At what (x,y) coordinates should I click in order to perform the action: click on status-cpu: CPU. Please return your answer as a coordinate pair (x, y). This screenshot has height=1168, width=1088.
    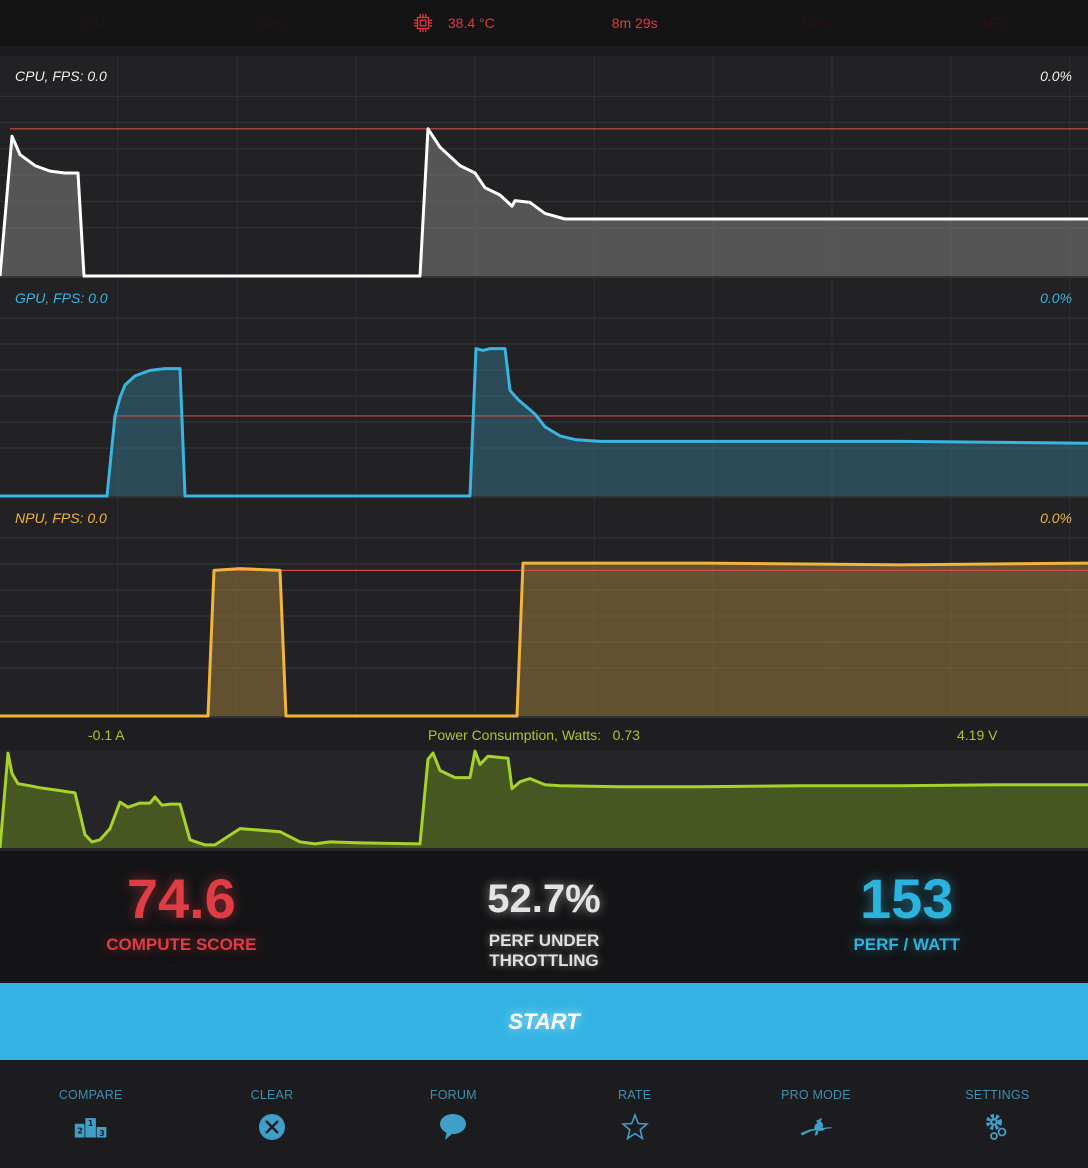
    Looking at the image, I should click on (90, 23).